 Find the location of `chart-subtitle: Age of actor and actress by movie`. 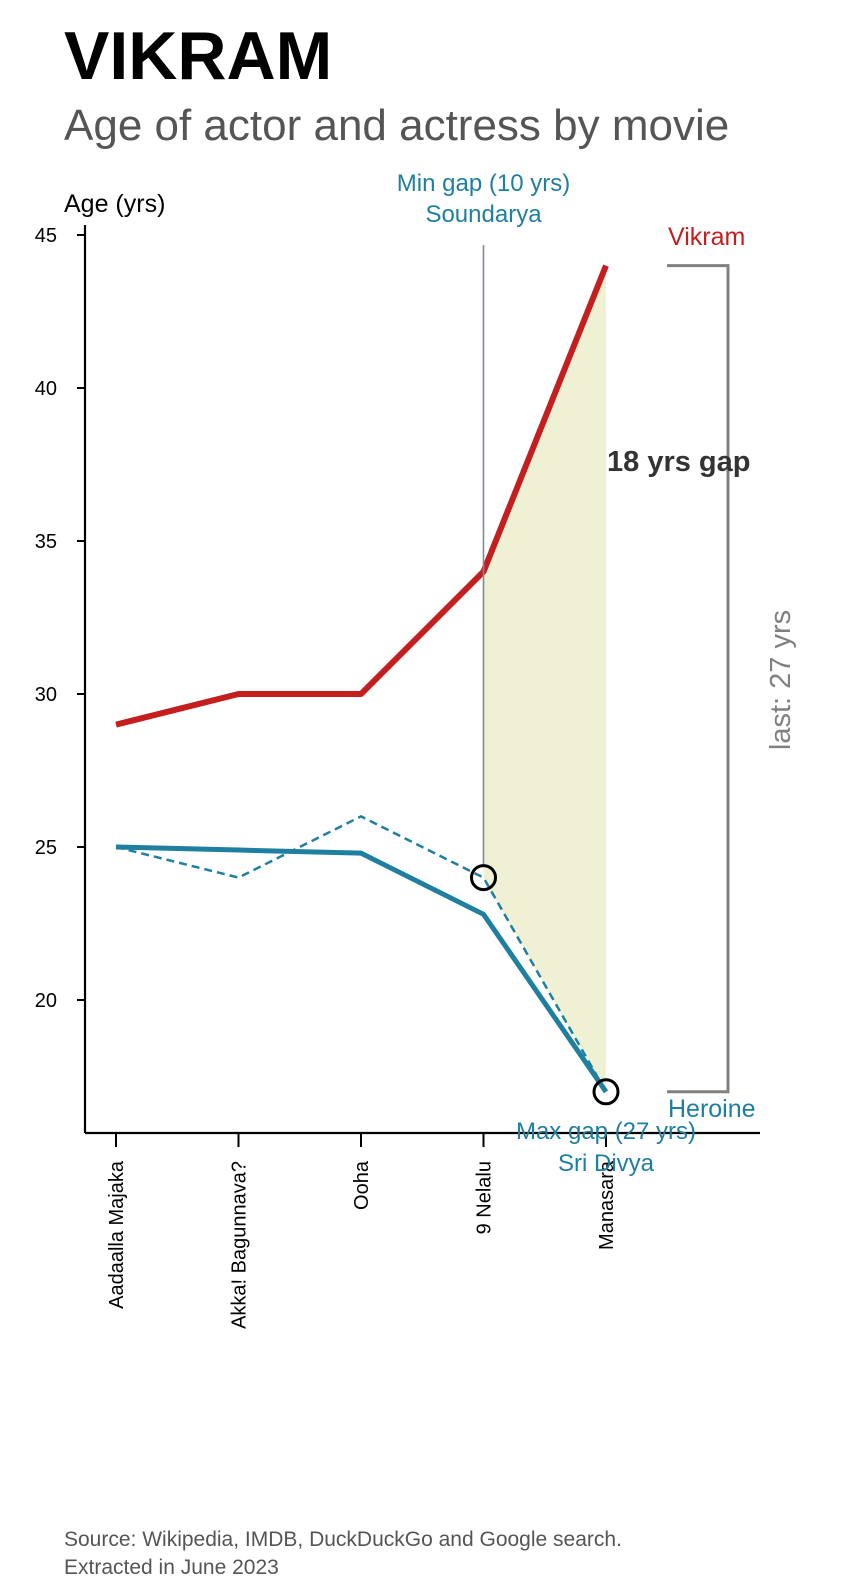

chart-subtitle: Age of actor and actress by movie is located at coordinates (397, 125).